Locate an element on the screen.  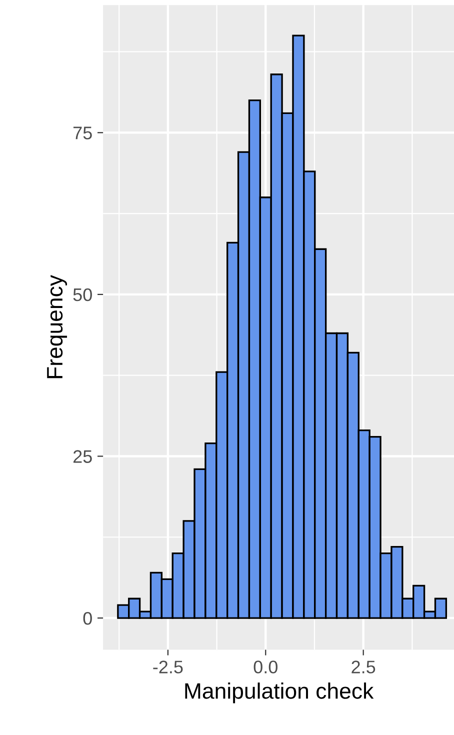
y-tick-label: 50 is located at coordinates (82, 295).